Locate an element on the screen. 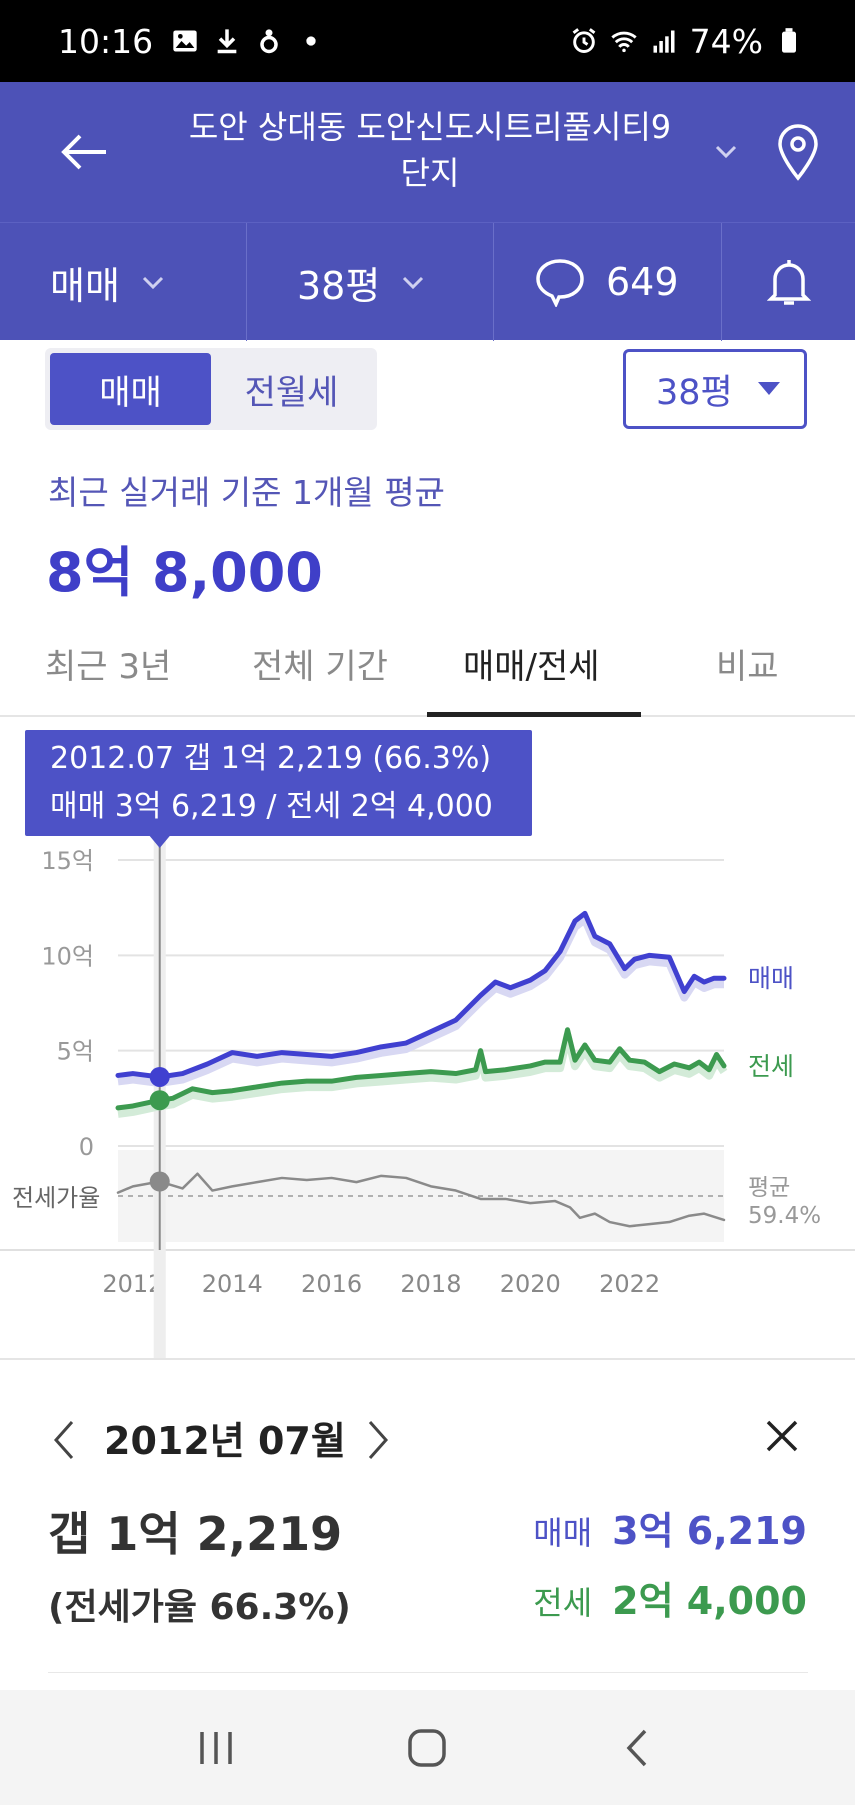 The image size is (855, 1805). ratio-average-label: 평균 is located at coordinates (769, 1188).